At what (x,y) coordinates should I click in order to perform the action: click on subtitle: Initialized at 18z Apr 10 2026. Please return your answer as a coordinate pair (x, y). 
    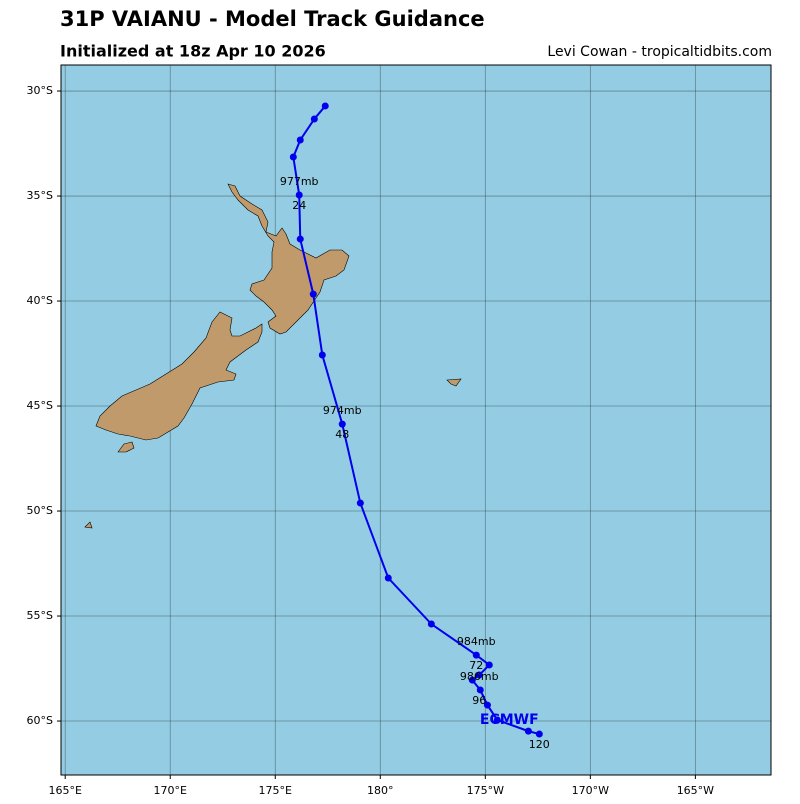
    Looking at the image, I should click on (193, 51).